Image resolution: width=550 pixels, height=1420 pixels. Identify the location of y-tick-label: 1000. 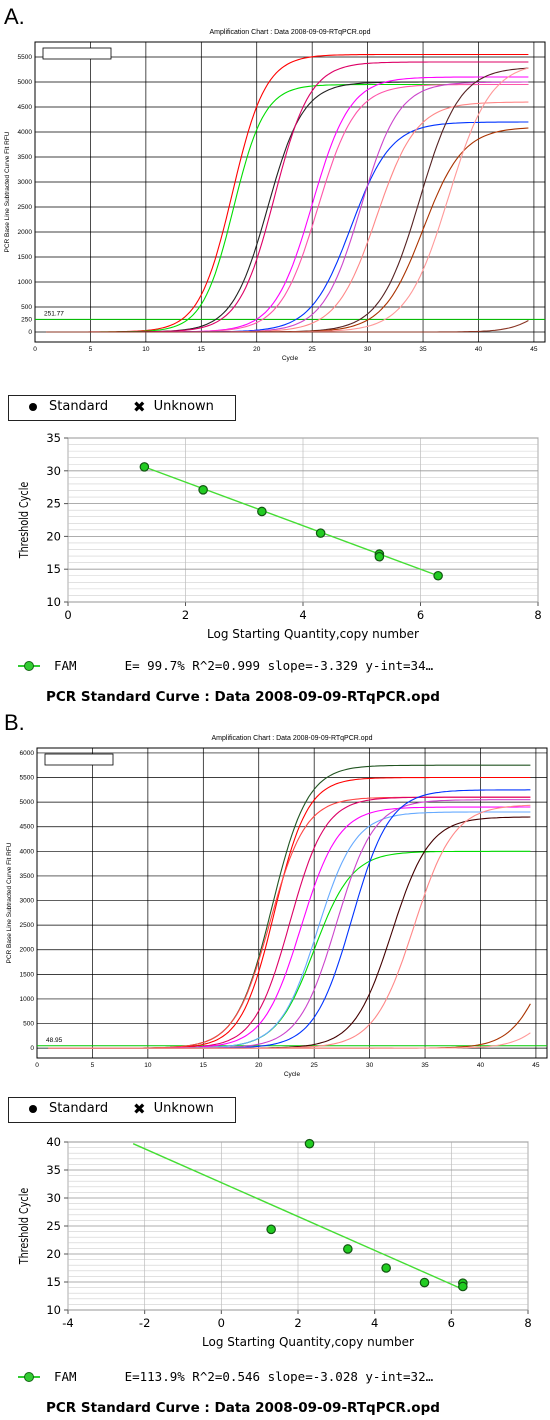
(27, 999).